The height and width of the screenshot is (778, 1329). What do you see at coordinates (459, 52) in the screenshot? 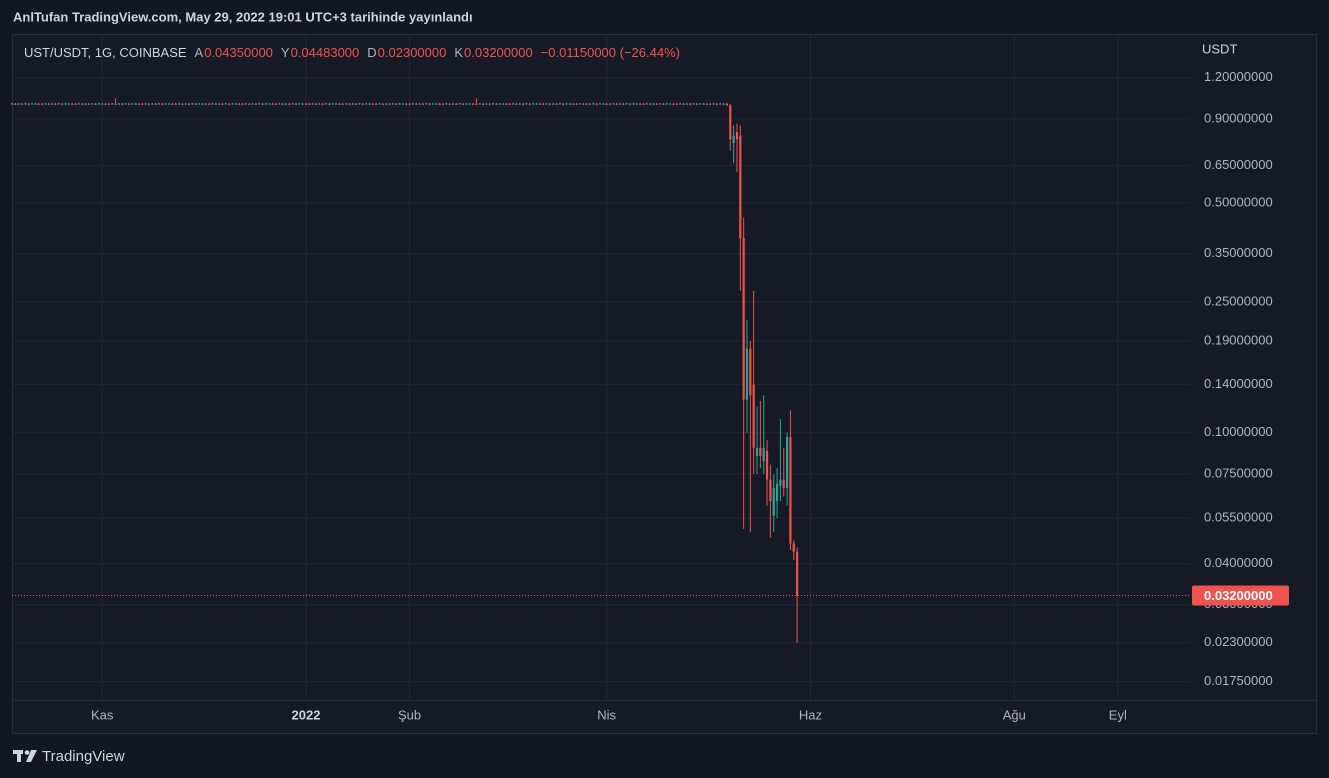
I see `legend-ohlc-label: K` at bounding box center [459, 52].